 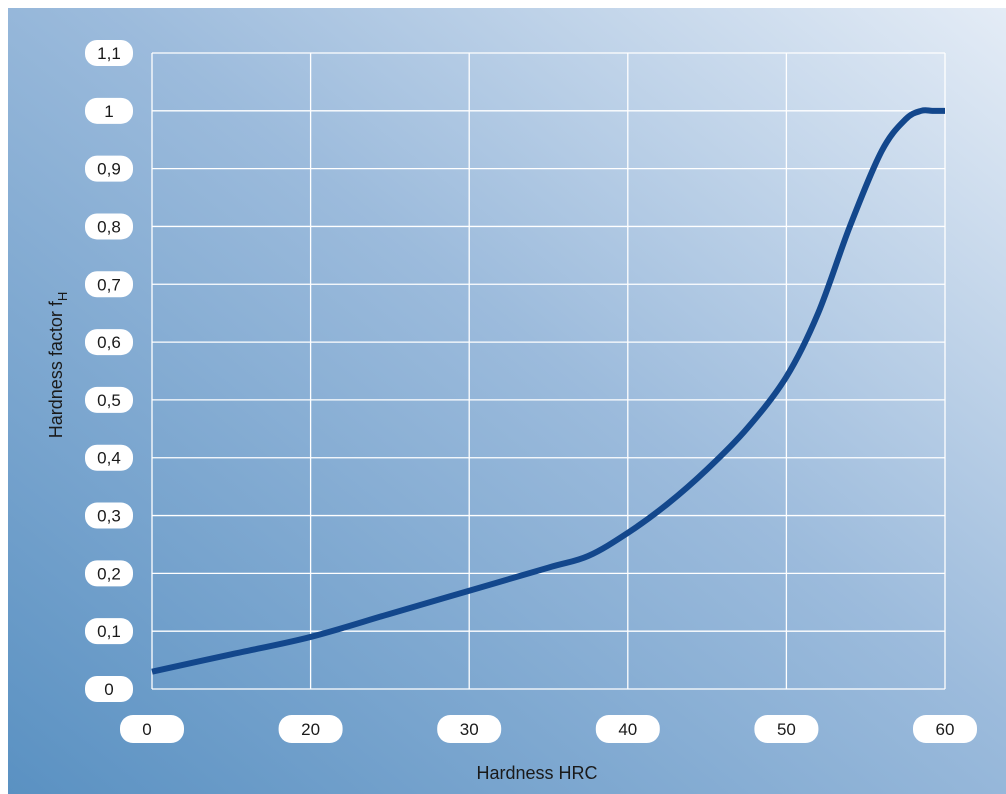 I want to click on x-tick: 20, so click(x=310, y=729).